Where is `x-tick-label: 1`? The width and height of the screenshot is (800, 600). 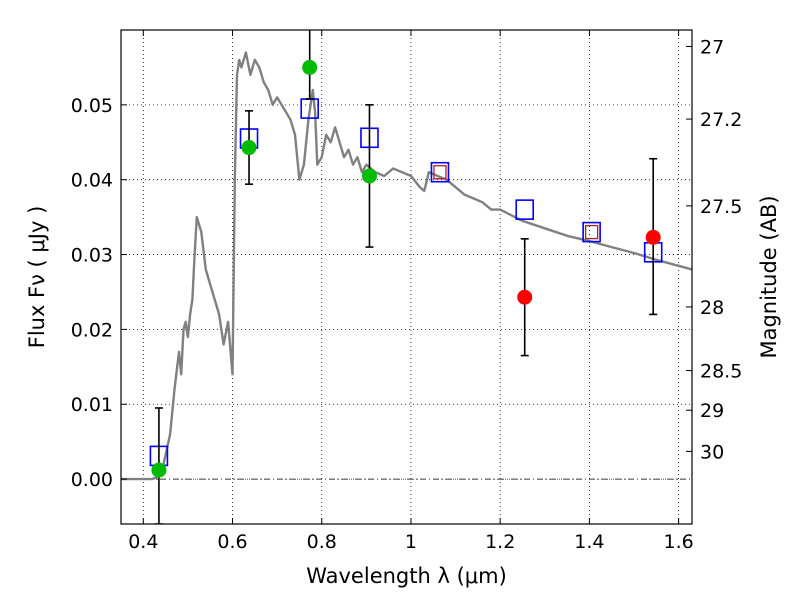
x-tick-label: 1 is located at coordinates (411, 542).